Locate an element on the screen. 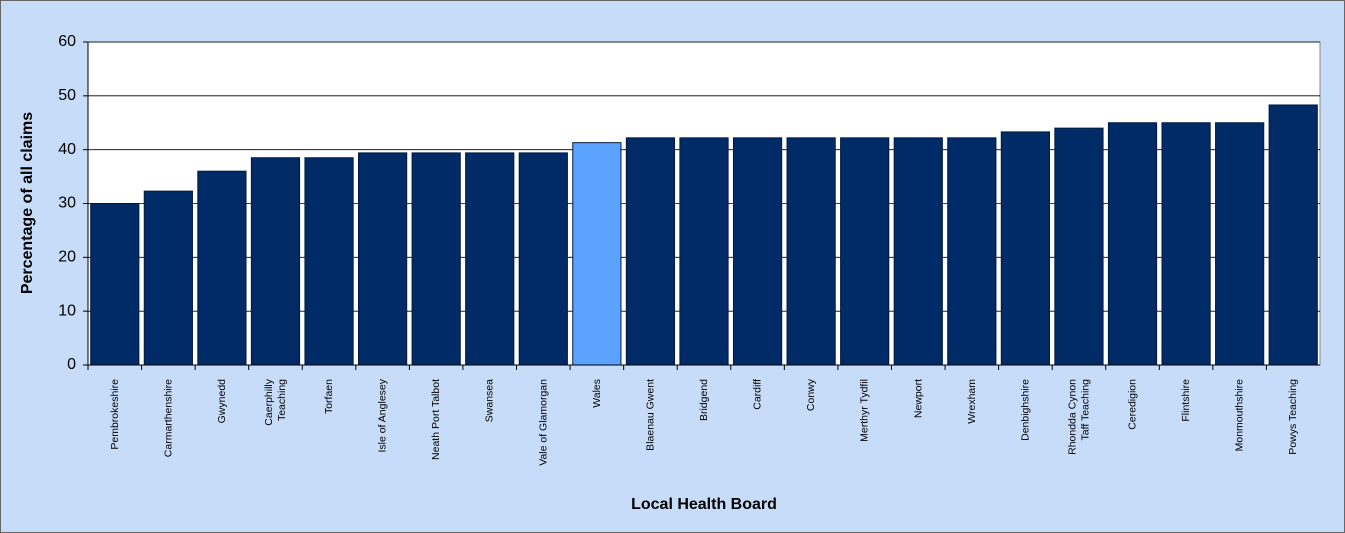 The height and width of the screenshot is (533, 1345). x-tick-label: Monmouthshire is located at coordinates (1239, 415).